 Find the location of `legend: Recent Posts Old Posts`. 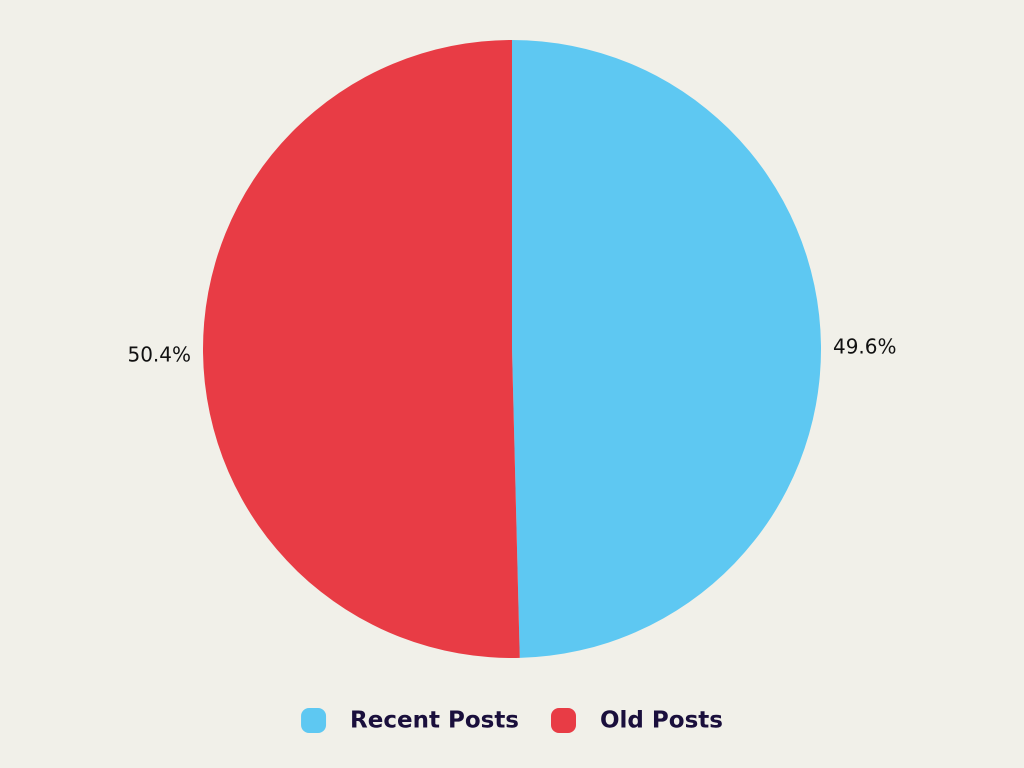

legend: Recent Posts Old Posts is located at coordinates (512, 721).